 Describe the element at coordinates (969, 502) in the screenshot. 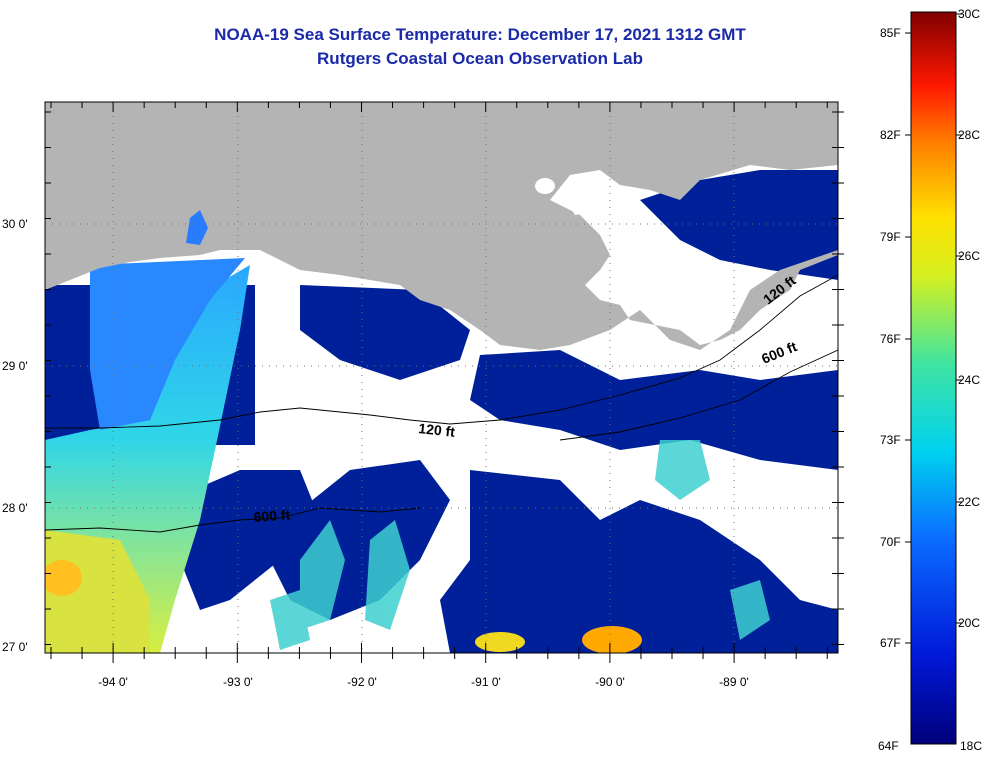

I see `cbar-c-22: 22C` at that location.